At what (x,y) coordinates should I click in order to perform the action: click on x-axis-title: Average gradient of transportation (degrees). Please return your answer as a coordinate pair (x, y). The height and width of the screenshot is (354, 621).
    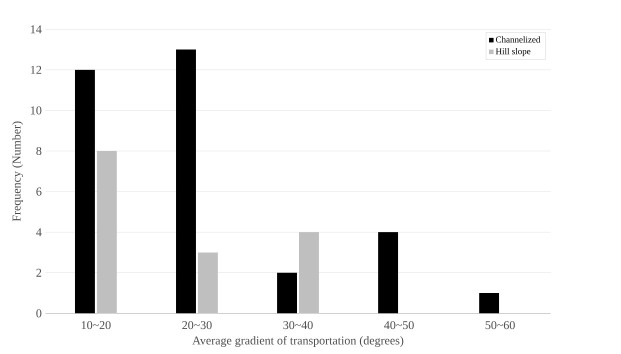
    Looking at the image, I should click on (298, 341).